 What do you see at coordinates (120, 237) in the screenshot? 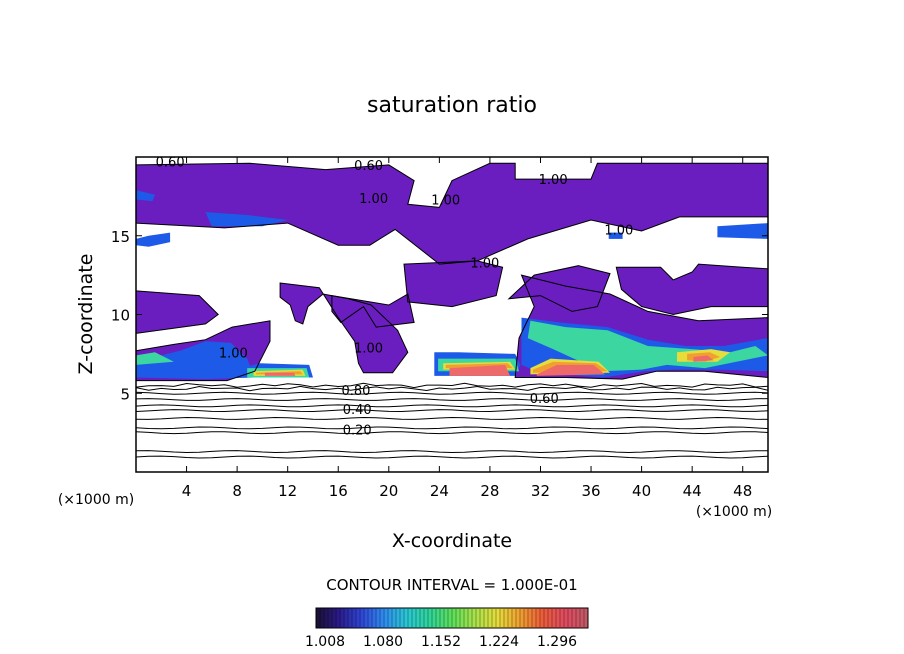
I see `y-tick-label: 15` at bounding box center [120, 237].